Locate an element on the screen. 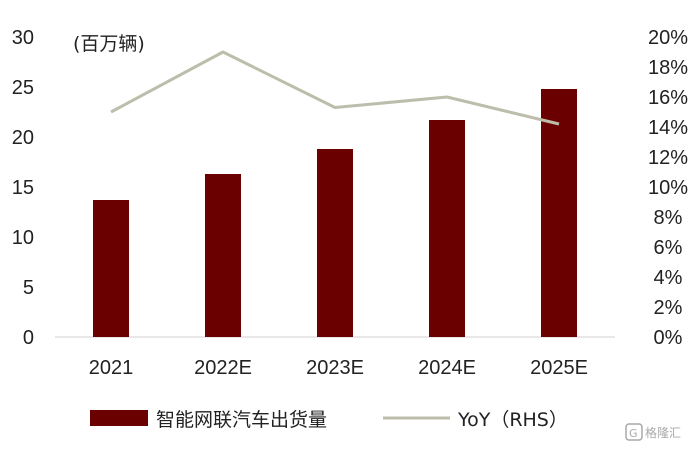 The height and width of the screenshot is (450, 697). right-tick-label: 16% is located at coordinates (668, 98).